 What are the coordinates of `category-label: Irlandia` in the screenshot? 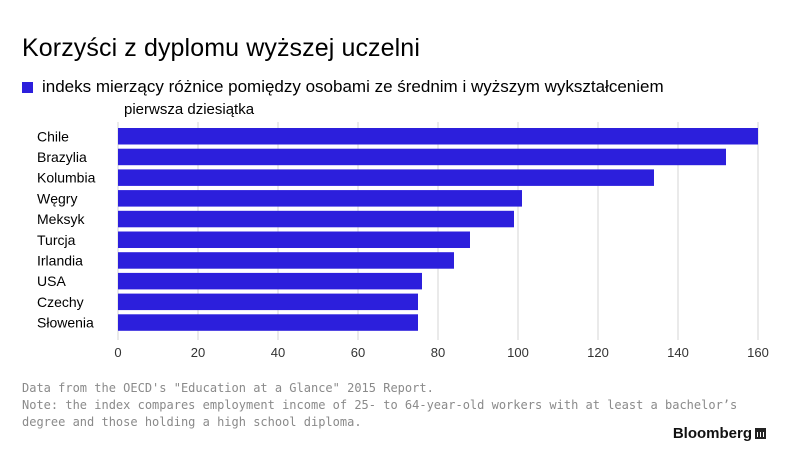 It's located at (60, 260).